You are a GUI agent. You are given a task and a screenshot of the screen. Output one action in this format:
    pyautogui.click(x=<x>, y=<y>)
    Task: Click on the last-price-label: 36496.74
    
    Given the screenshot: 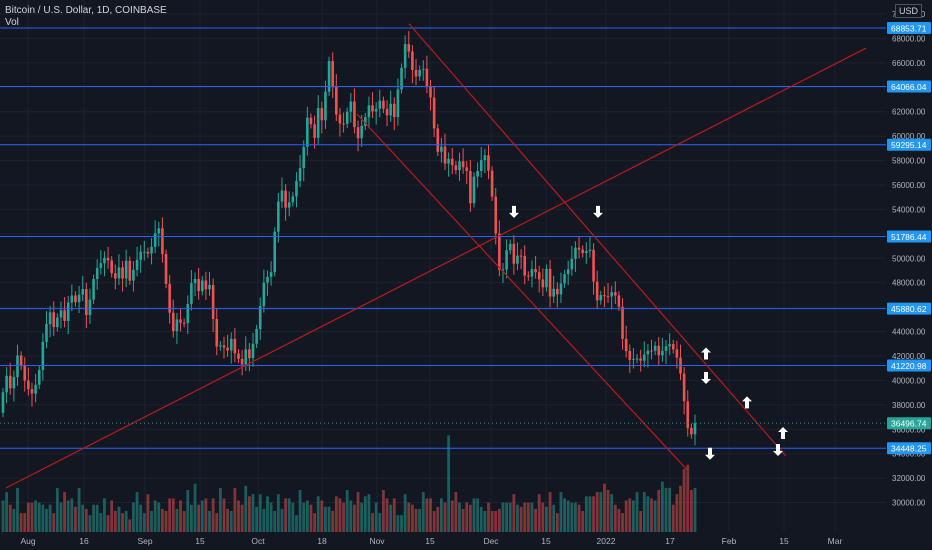 What is the action you would take?
    pyautogui.click(x=909, y=424)
    